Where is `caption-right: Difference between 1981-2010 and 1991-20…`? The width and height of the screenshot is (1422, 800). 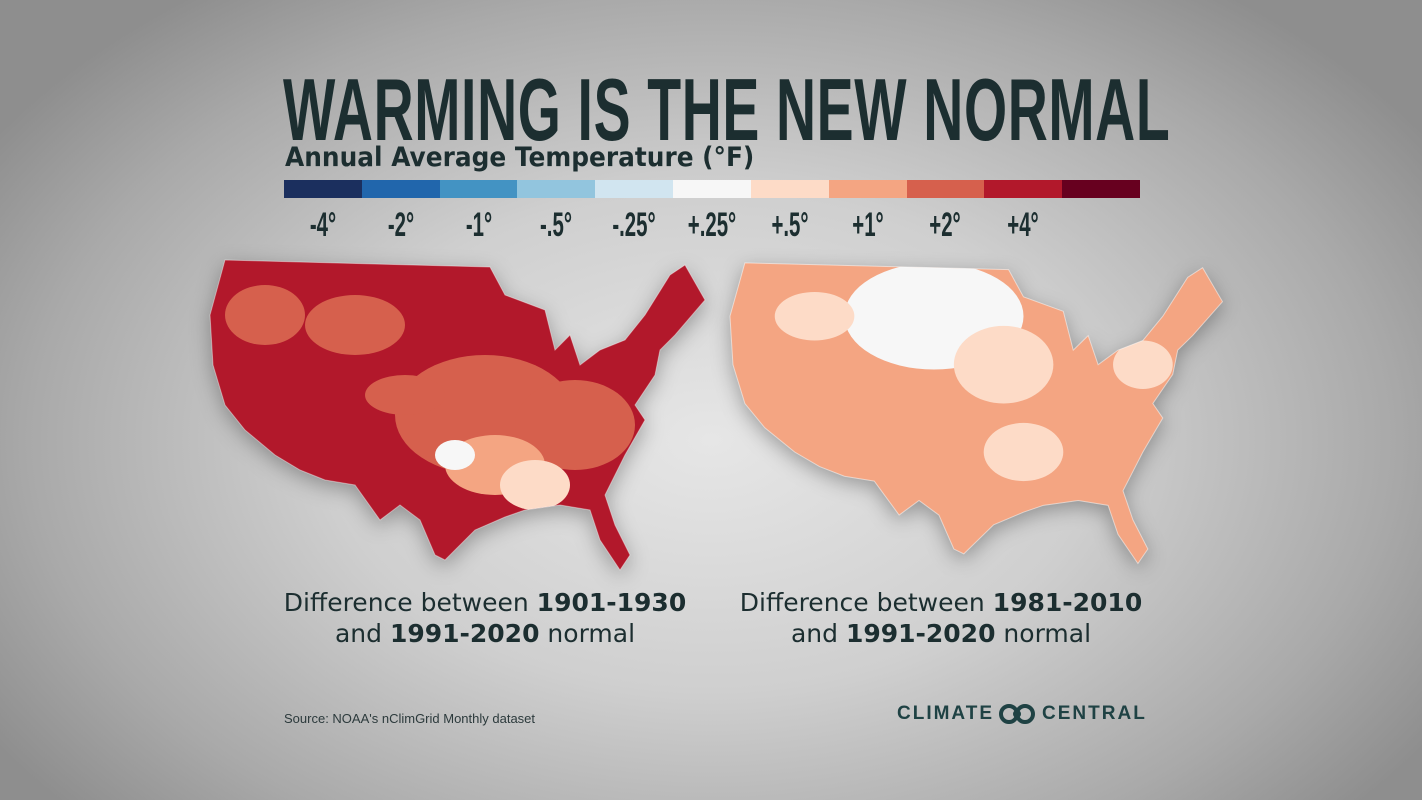
caption-right: Difference between 1981-2010 and 1991-20… is located at coordinates (941, 618).